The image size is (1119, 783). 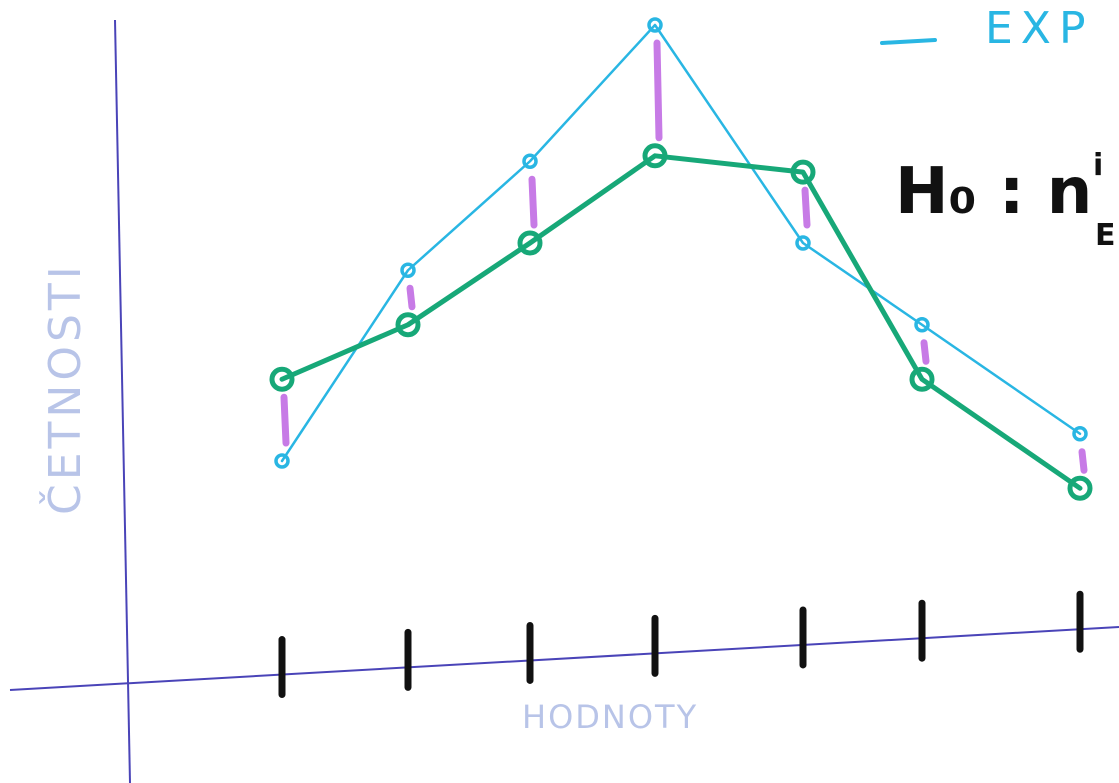 What do you see at coordinates (993, 192) in the screenshot?
I see `hypothesis-text: H₀ : n` at bounding box center [993, 192].